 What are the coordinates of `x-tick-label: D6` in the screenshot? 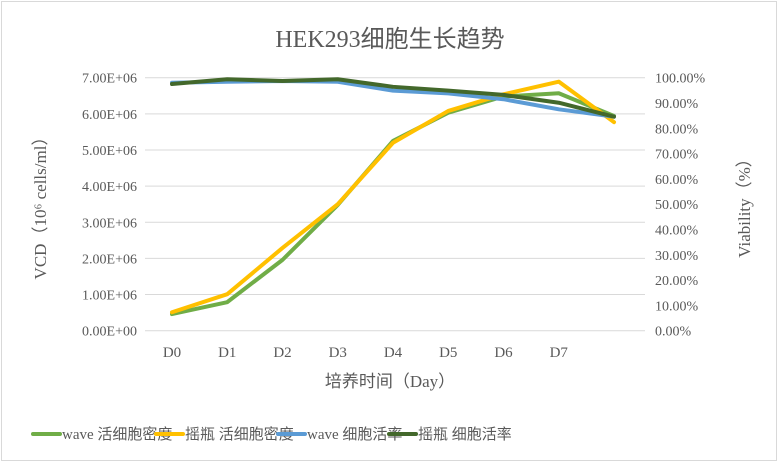 It's located at (503, 353).